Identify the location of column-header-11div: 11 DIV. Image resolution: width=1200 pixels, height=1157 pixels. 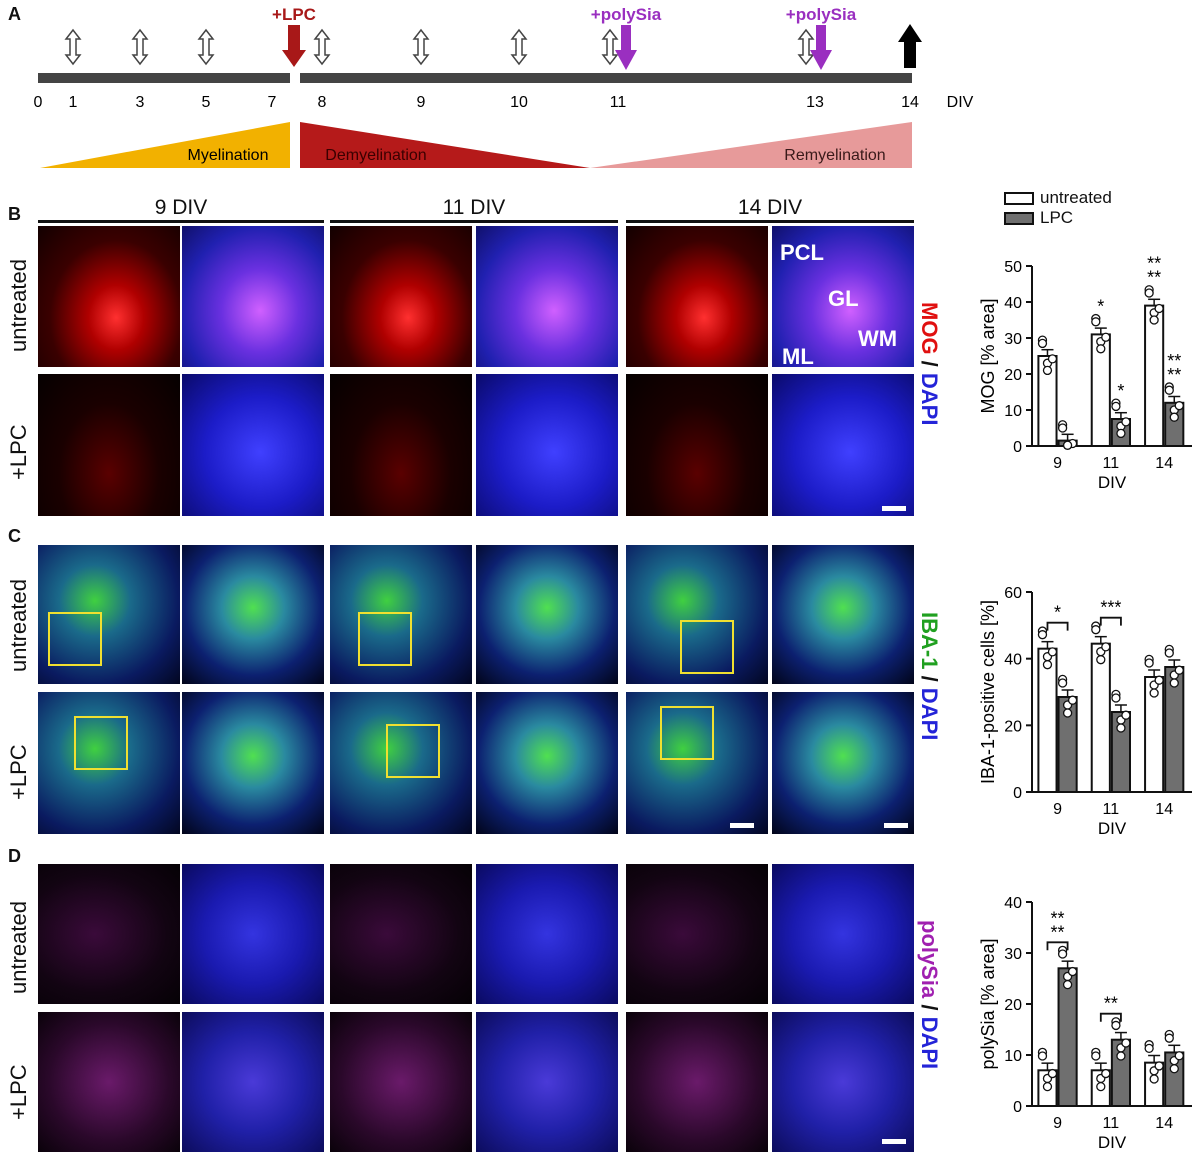
(474, 207).